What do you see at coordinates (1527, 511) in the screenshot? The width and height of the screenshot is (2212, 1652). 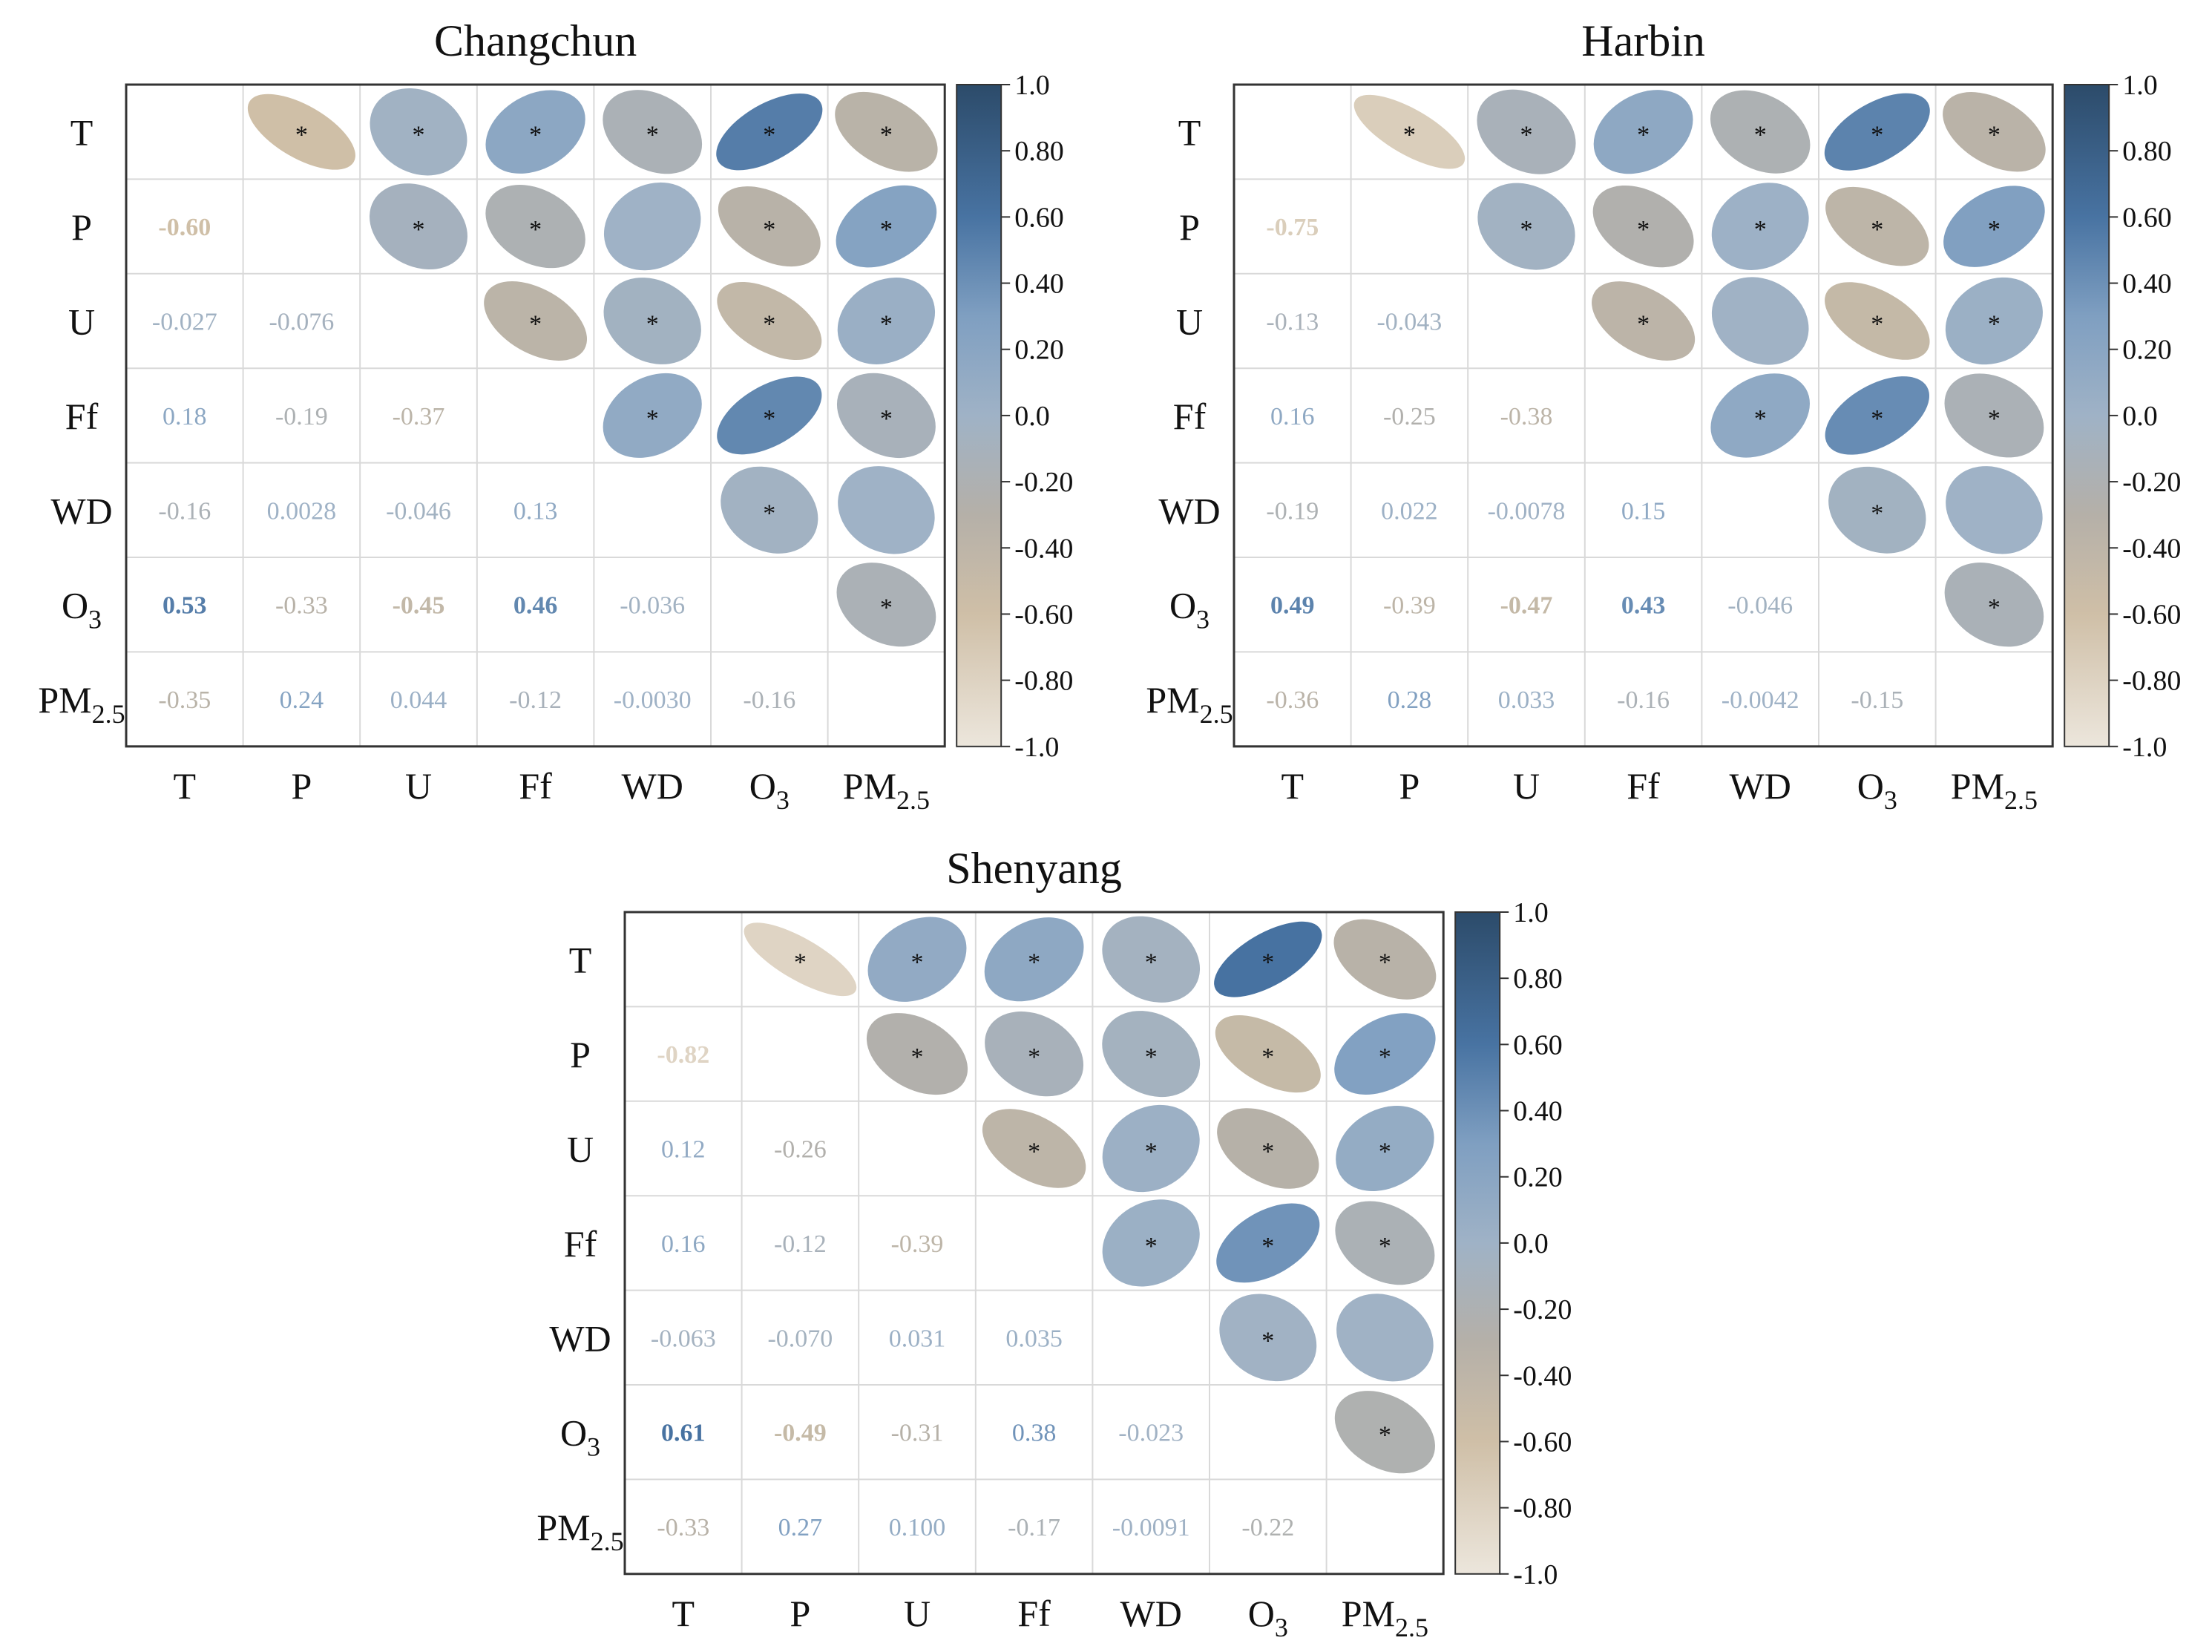 I see `cell-value: -0.0078` at bounding box center [1527, 511].